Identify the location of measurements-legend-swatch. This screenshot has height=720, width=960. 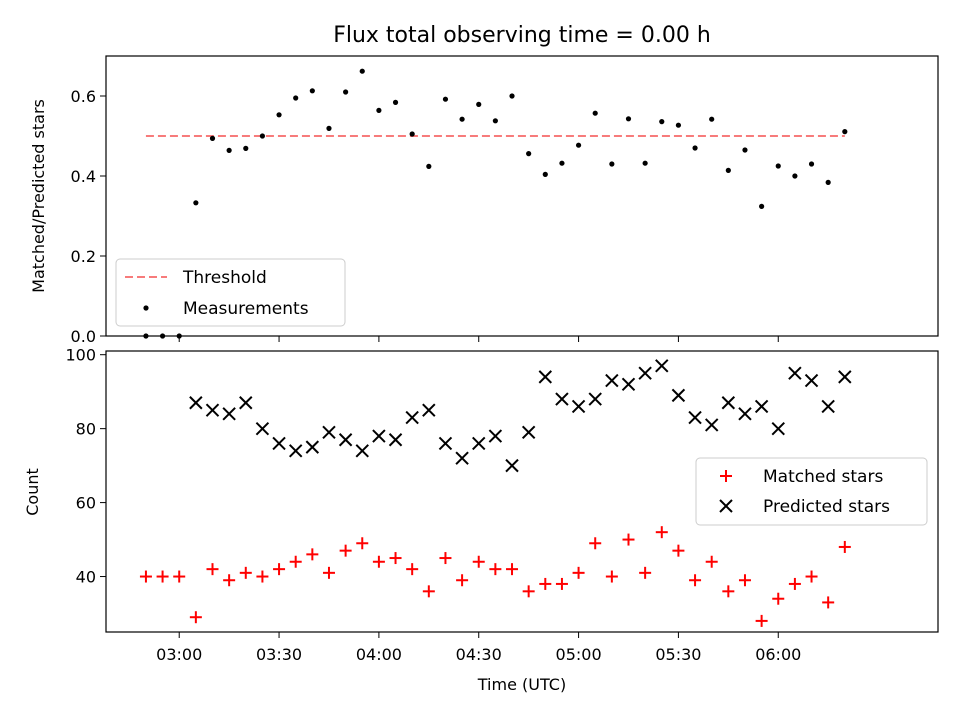
(146, 308).